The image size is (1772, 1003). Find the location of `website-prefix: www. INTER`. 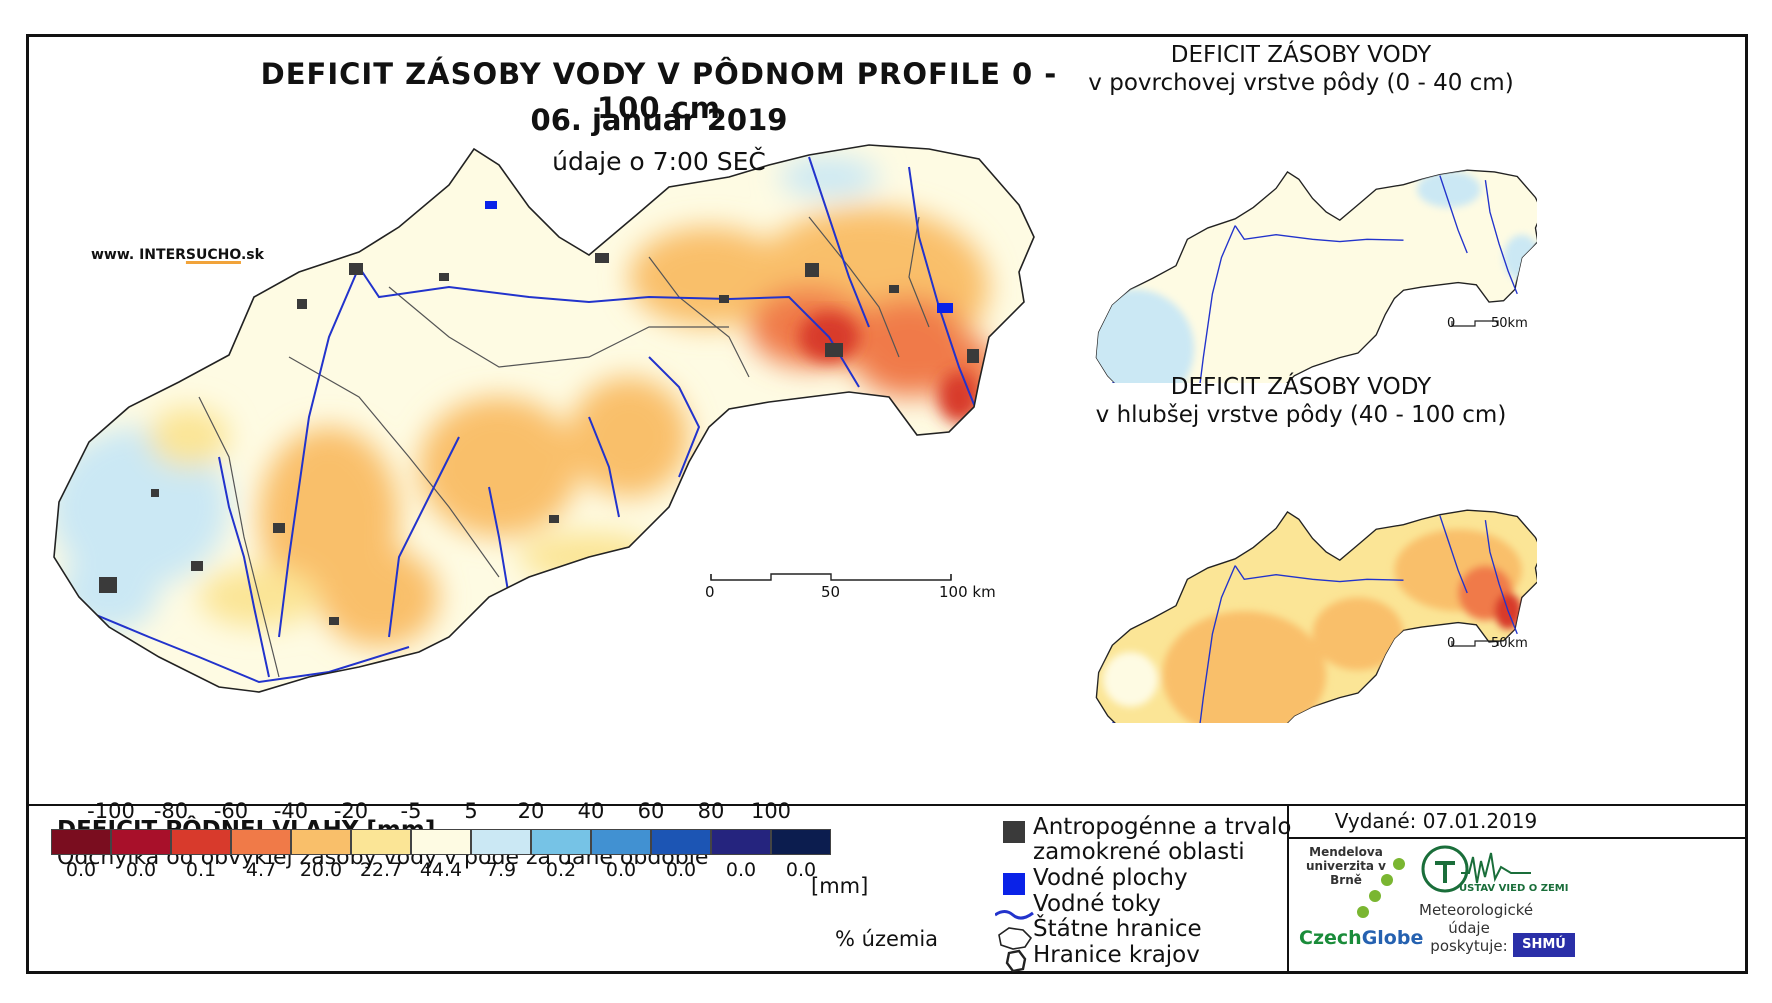

website-prefix: www. INTER is located at coordinates (138, 255).